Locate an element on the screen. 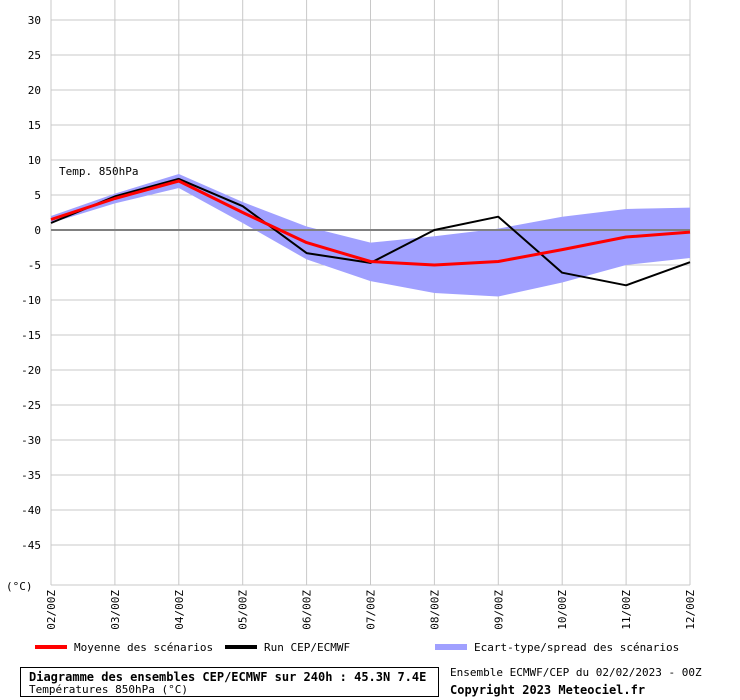 Image resolution: width=740 pixels, height=700 pixels. y-tick-label: 10 is located at coordinates (34, 160).